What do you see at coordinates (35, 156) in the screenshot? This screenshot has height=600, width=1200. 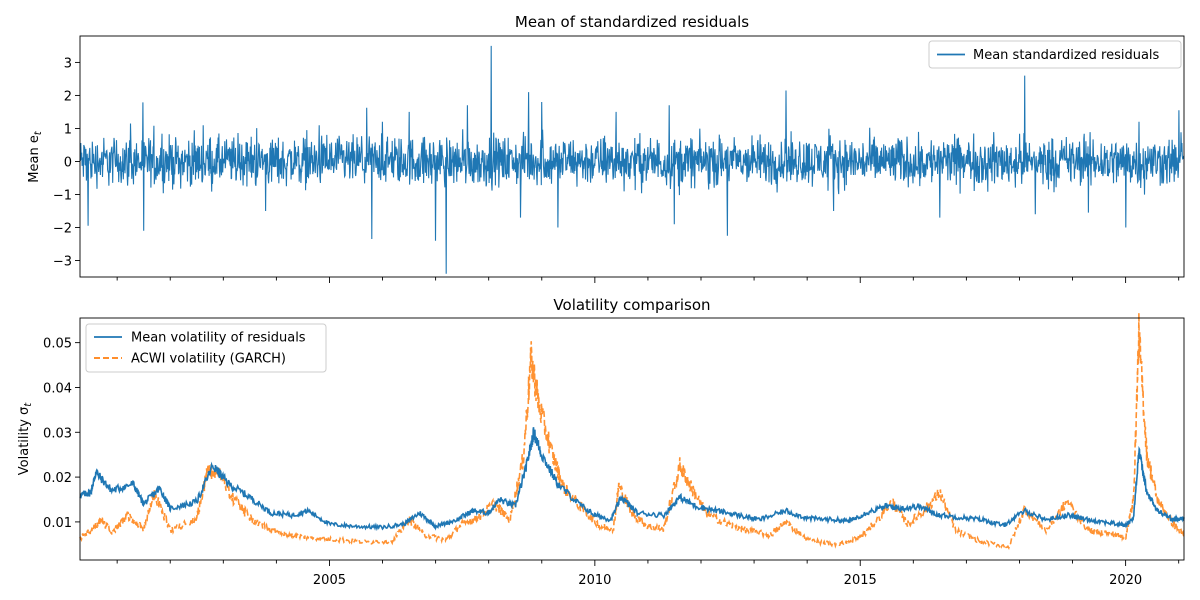 I see `residuals-y-axis-label: Mean et` at bounding box center [35, 156].